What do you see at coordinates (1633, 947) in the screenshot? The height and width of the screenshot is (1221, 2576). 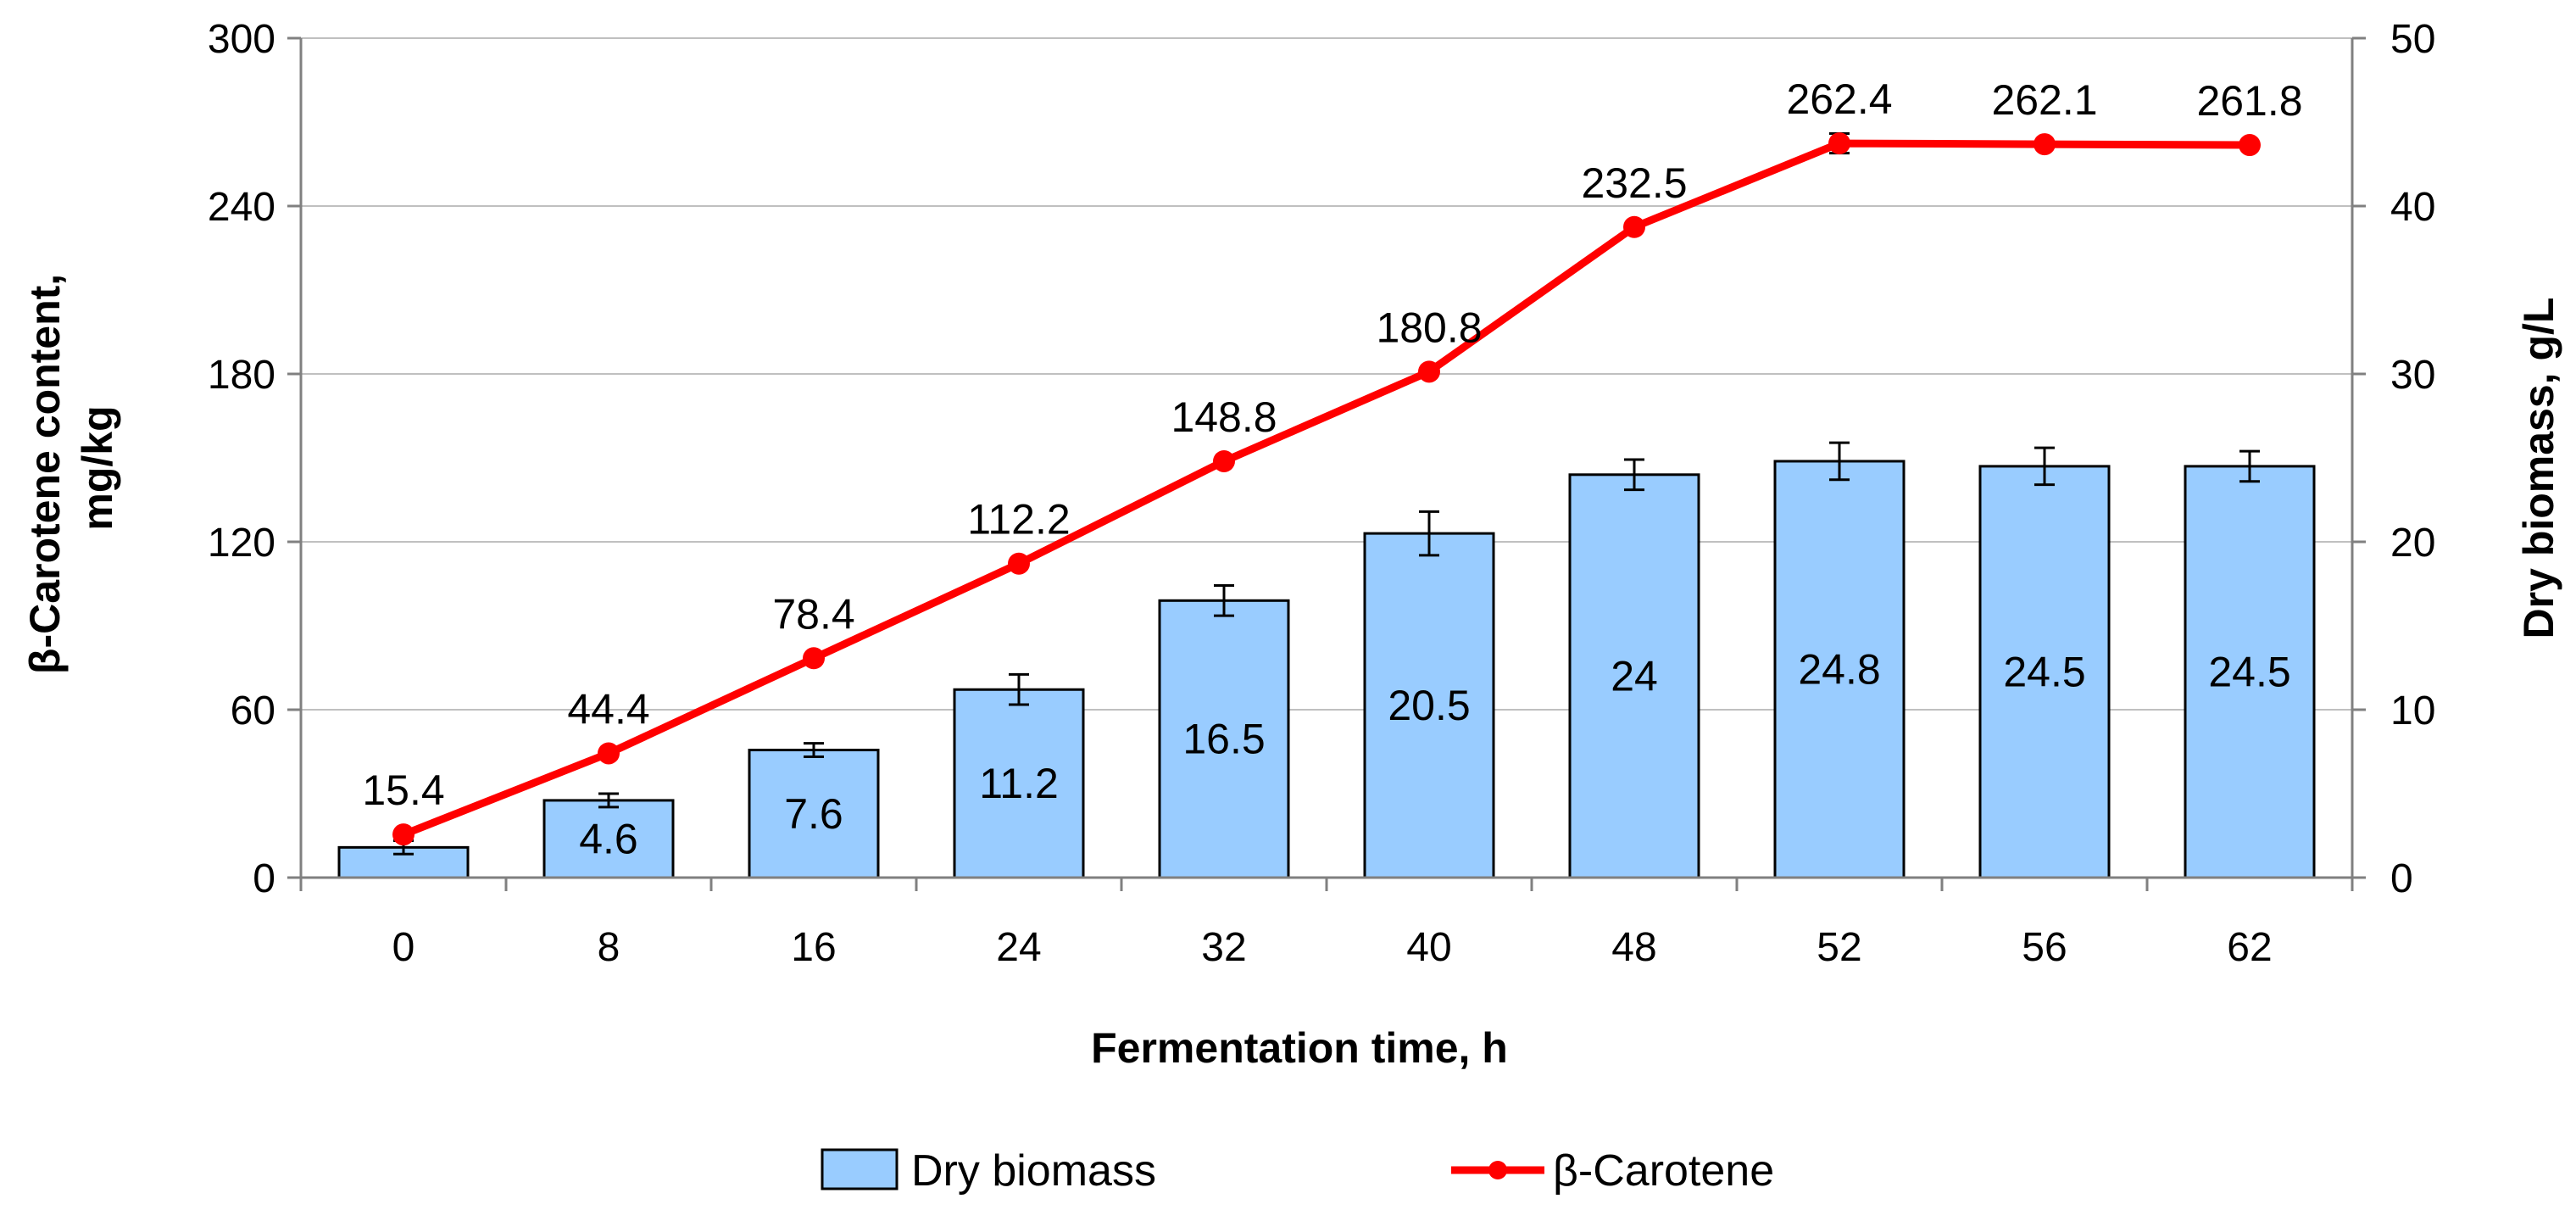 I see `x-axis-tick-label: 48` at bounding box center [1633, 947].